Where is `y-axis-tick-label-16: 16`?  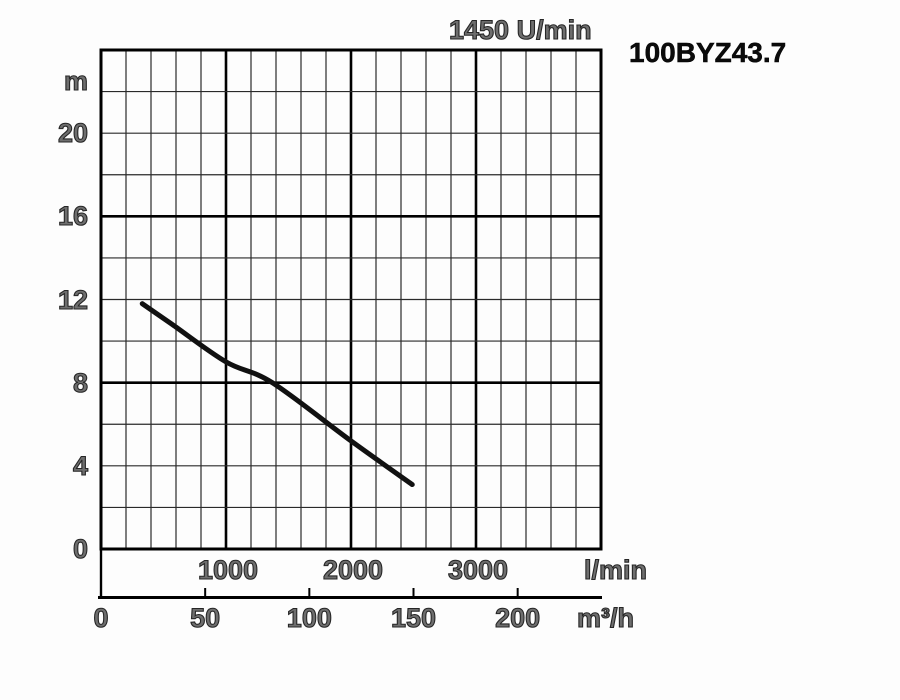 y-axis-tick-label-16: 16 is located at coordinates (72, 216).